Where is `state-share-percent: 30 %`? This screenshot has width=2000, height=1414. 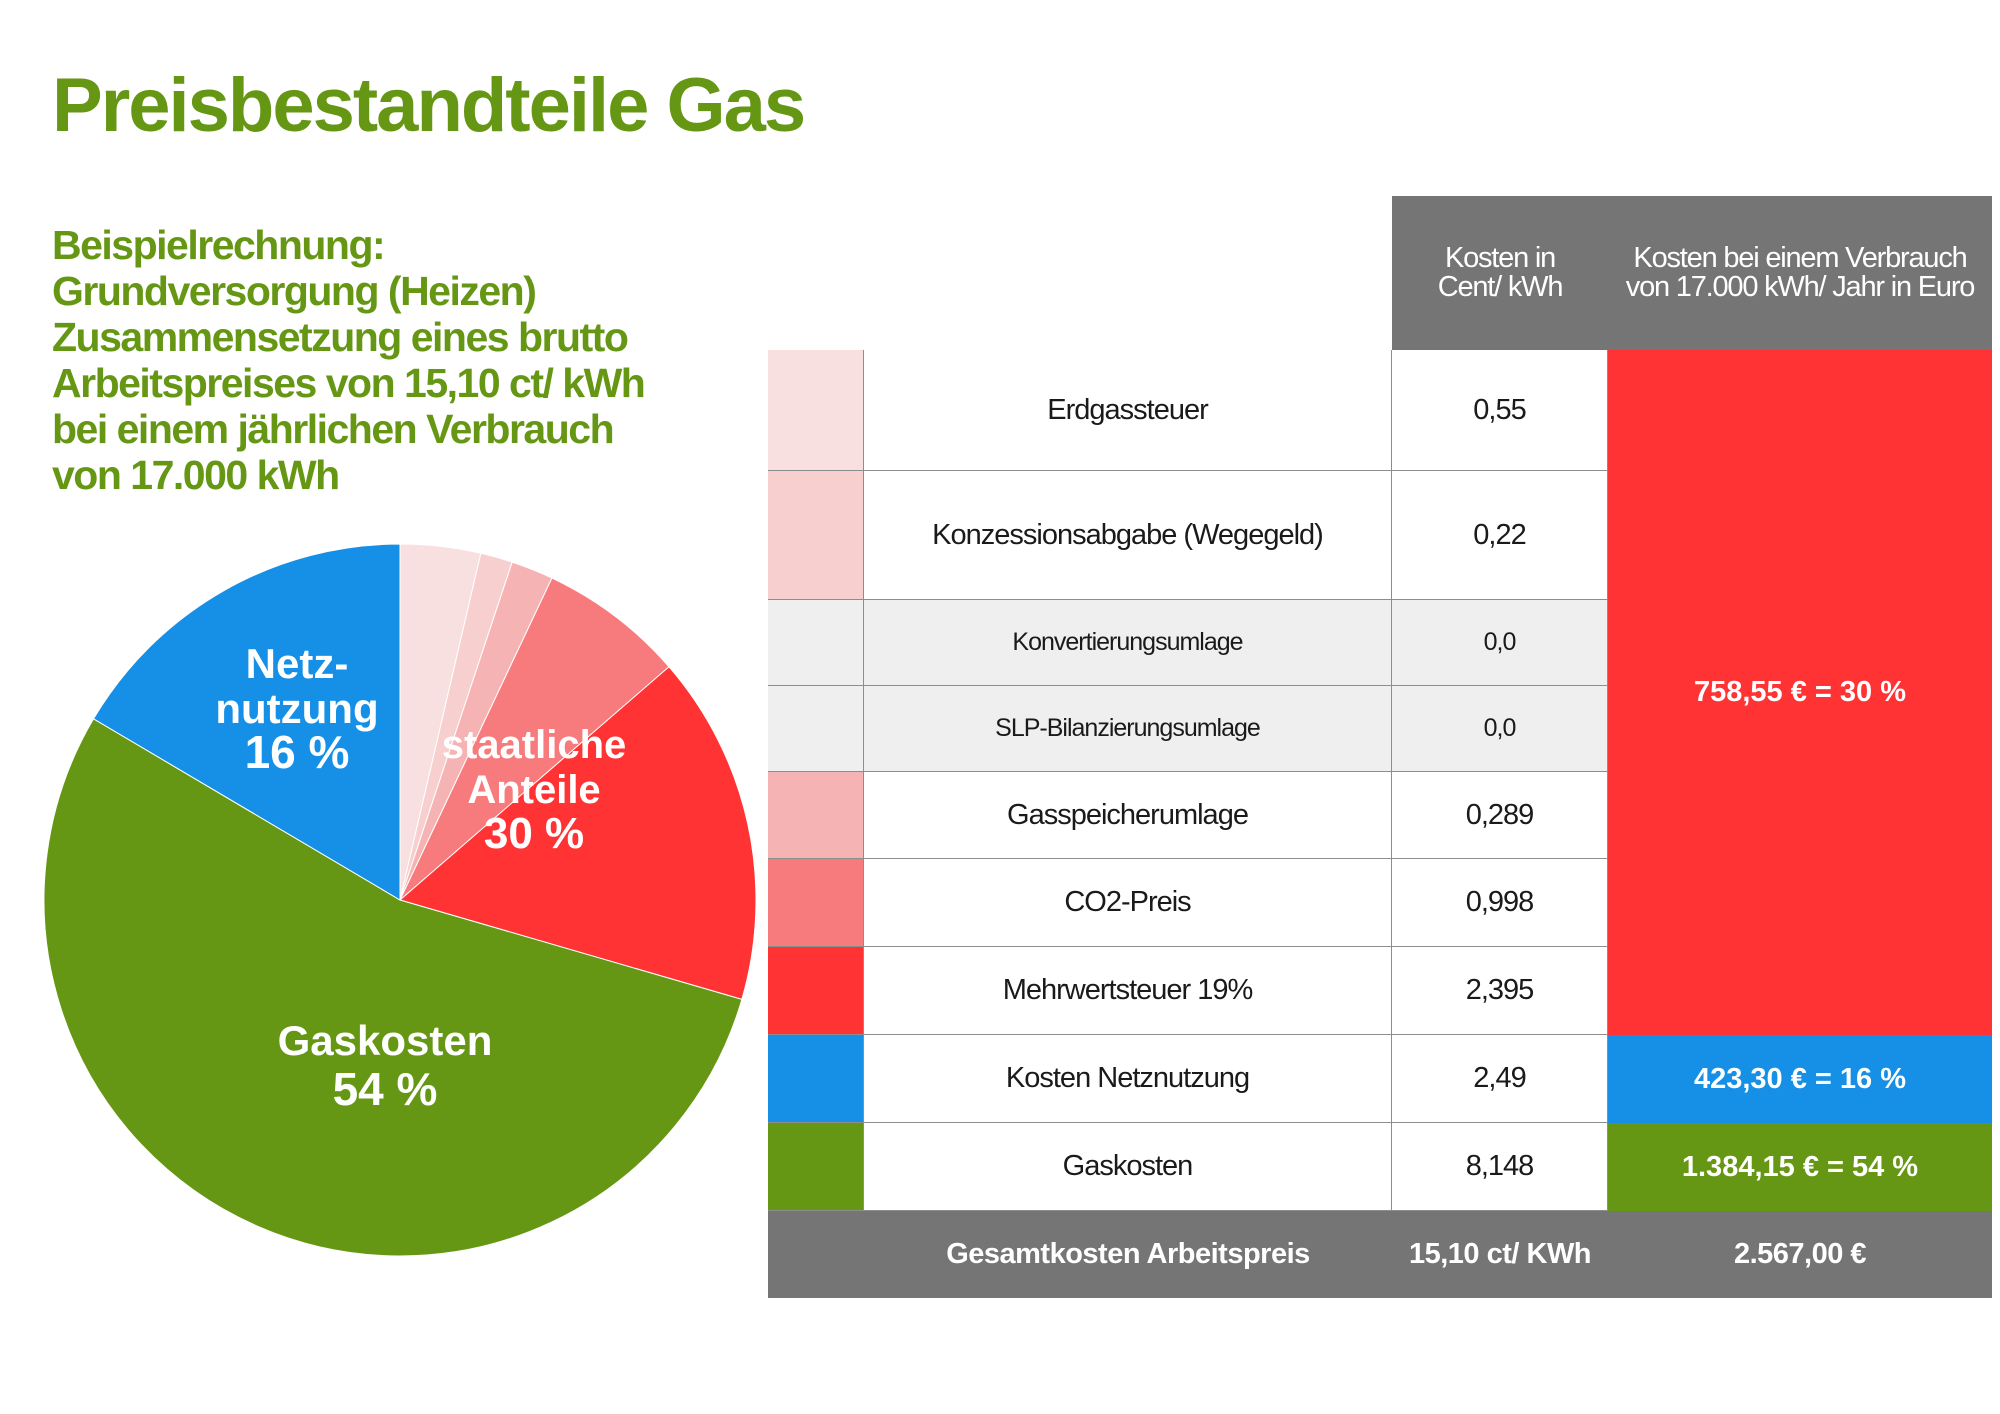
state-share-percent: 30 % is located at coordinates (534, 833).